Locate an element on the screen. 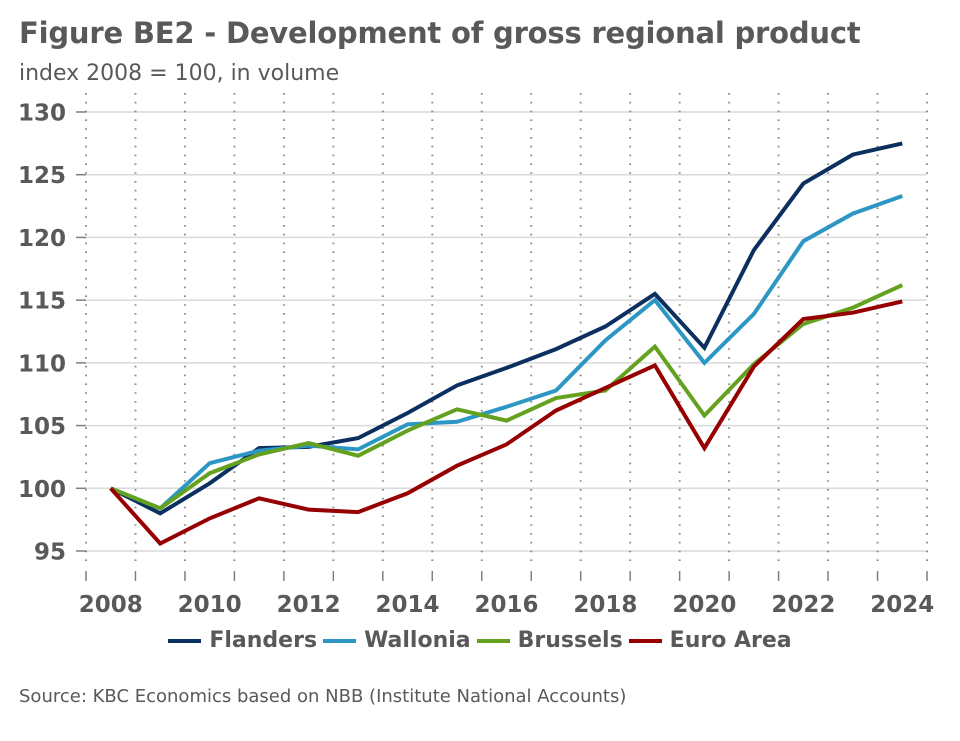 This screenshot has width=960, height=741. legend-label: Euro Area is located at coordinates (730, 640).